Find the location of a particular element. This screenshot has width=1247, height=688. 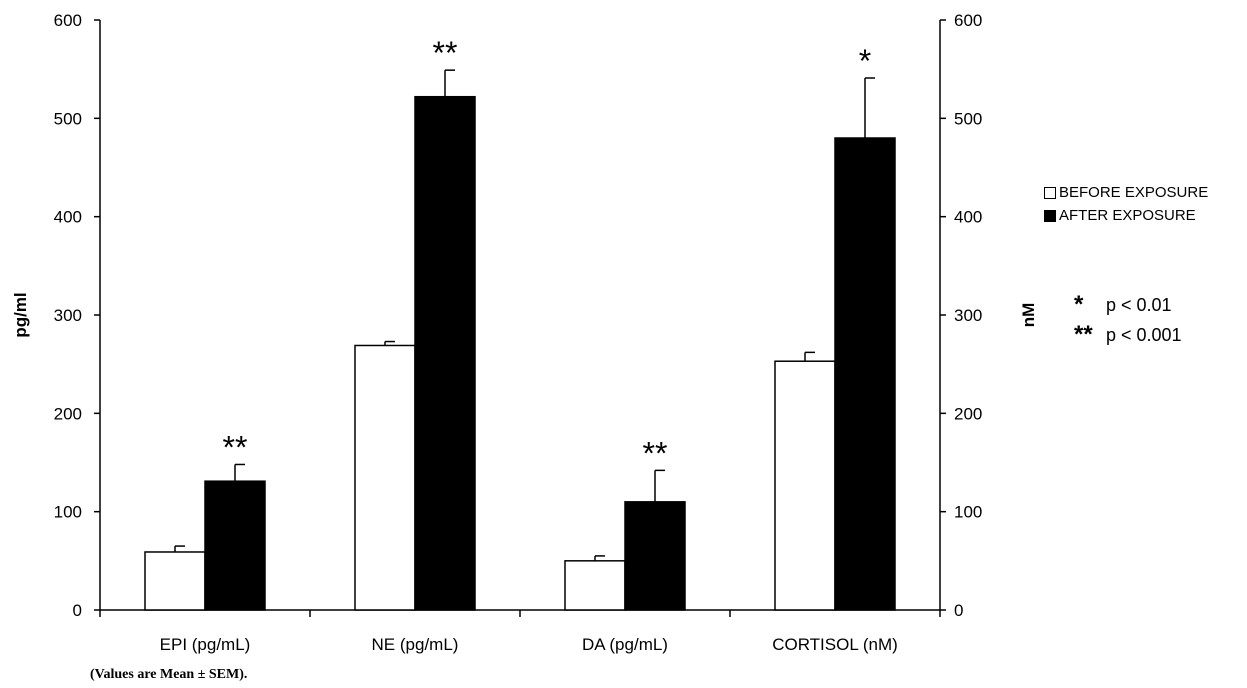

significance-text: p < 0.01 is located at coordinates (1139, 305).